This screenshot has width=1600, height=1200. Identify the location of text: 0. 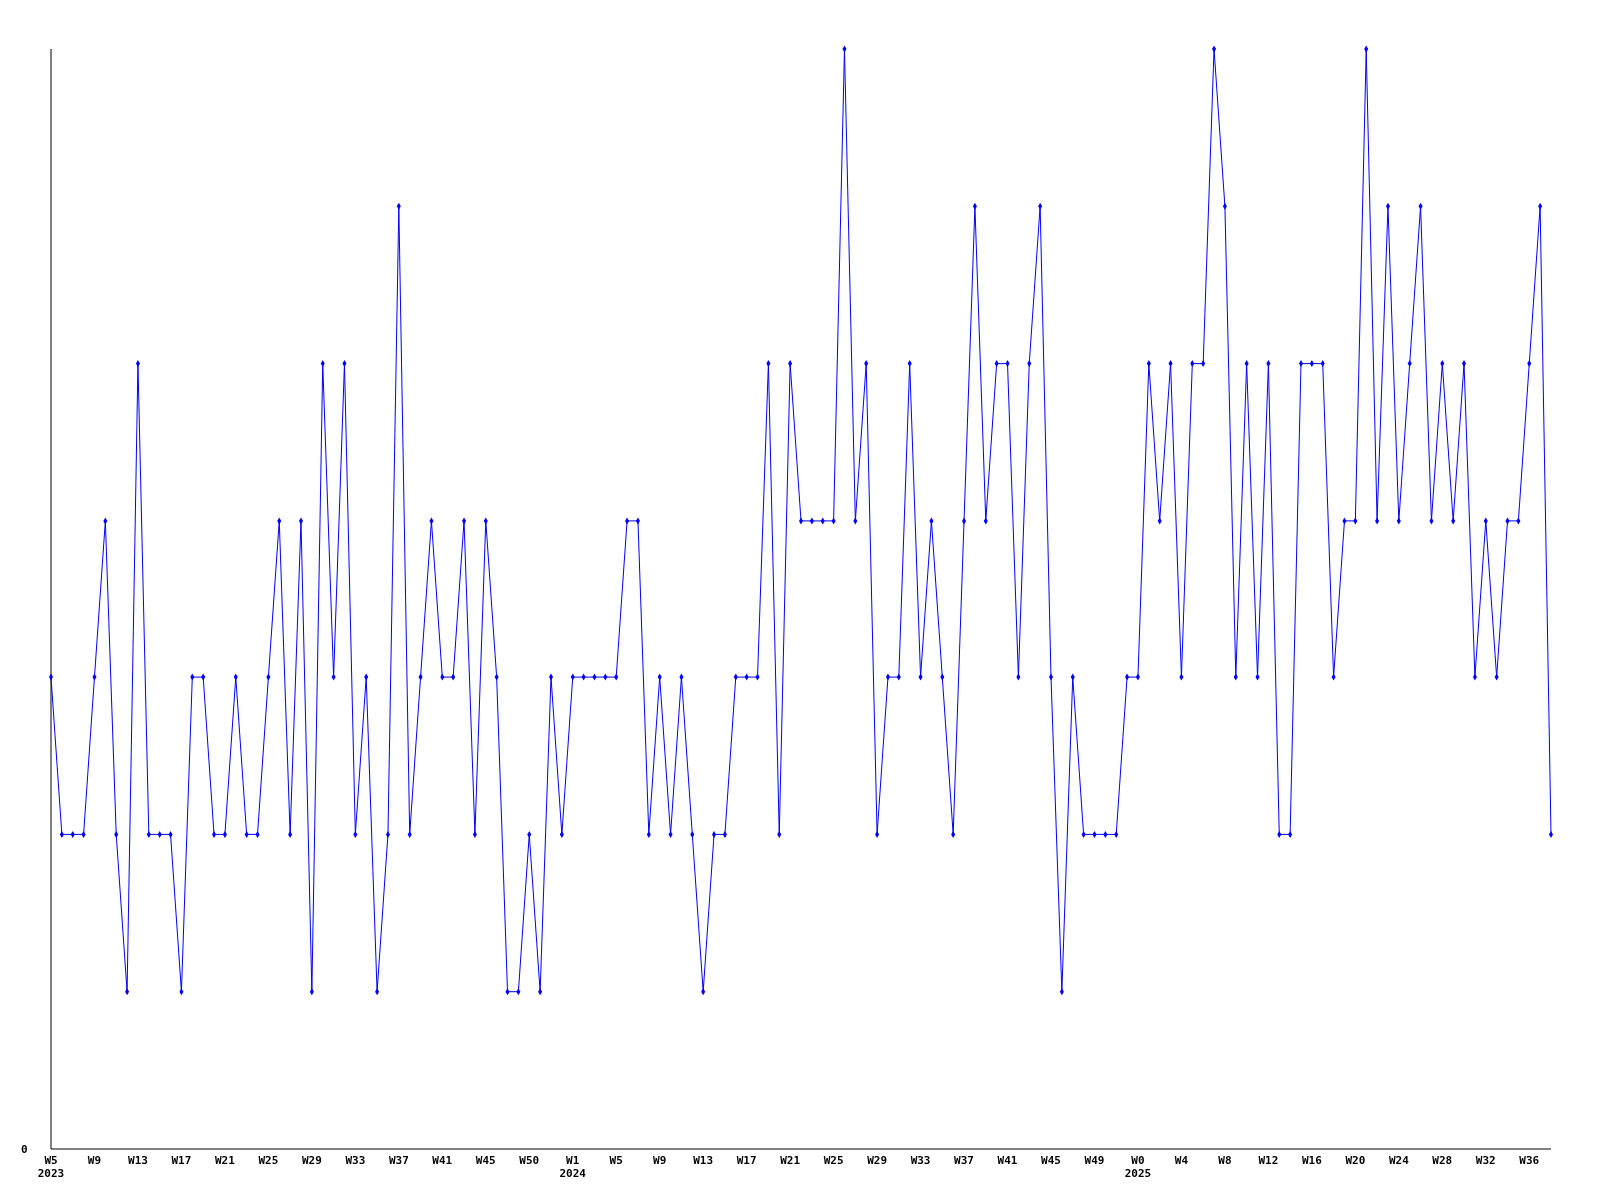
(24, 1149).